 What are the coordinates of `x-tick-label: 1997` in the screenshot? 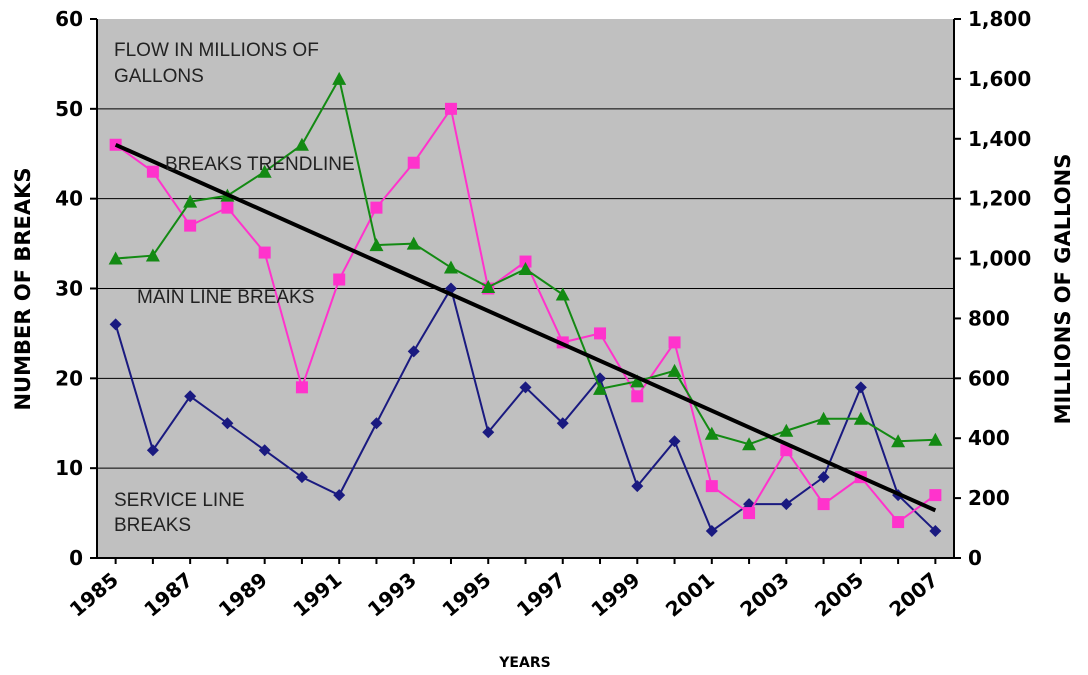 It's located at (541, 594).